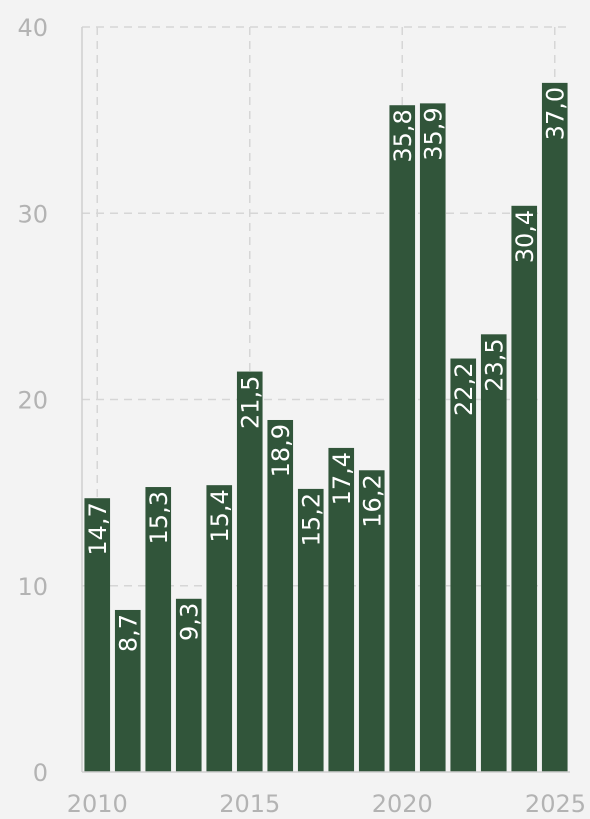 This screenshot has height=819, width=590. What do you see at coordinates (310, 630) in the screenshot?
I see `bar-2017` at bounding box center [310, 630].